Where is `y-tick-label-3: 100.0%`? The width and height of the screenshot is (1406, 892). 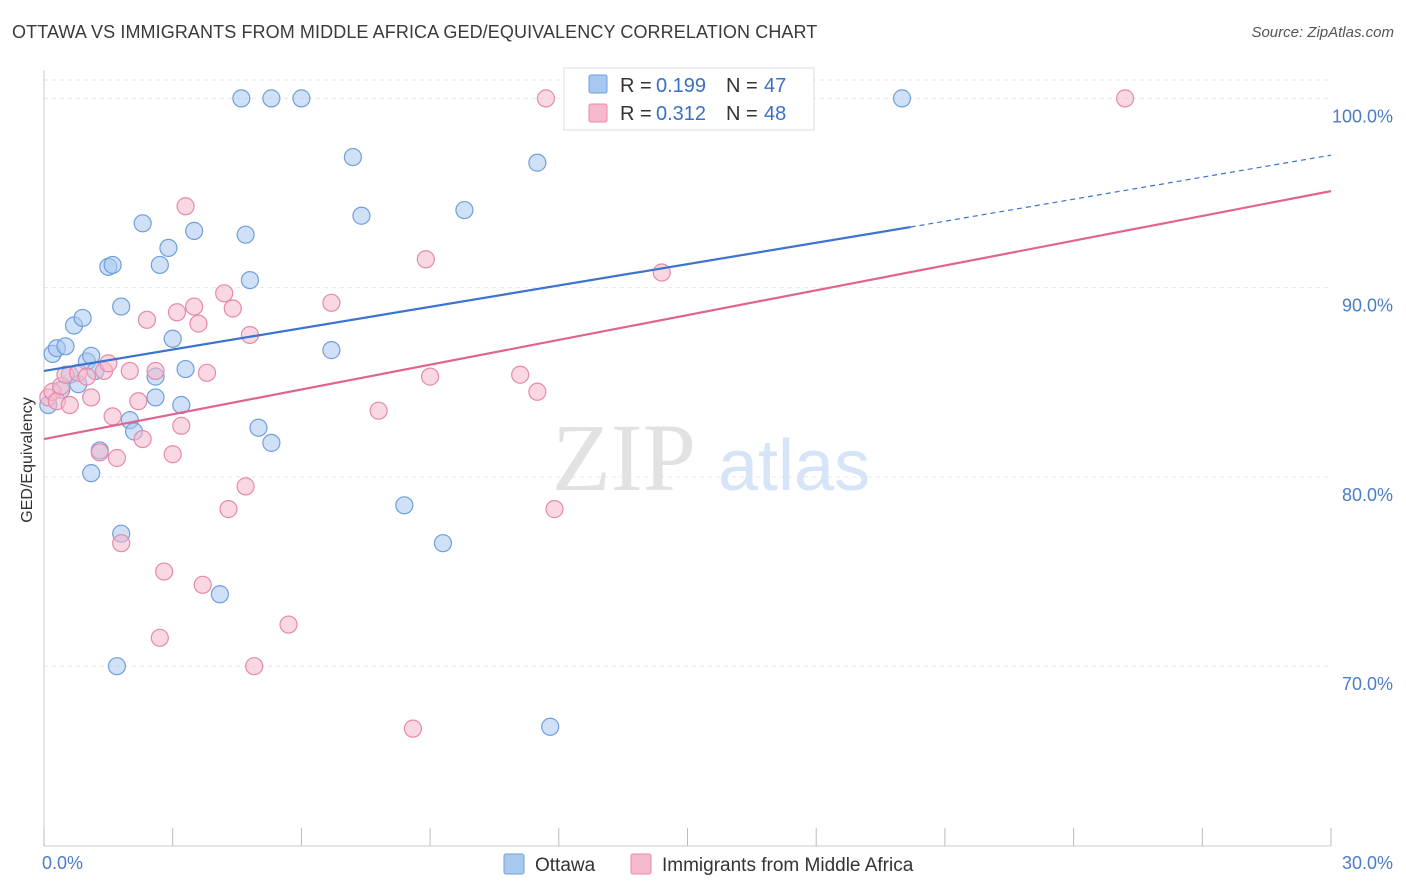
y-tick-label-3: 100.0% is located at coordinates (1362, 116).